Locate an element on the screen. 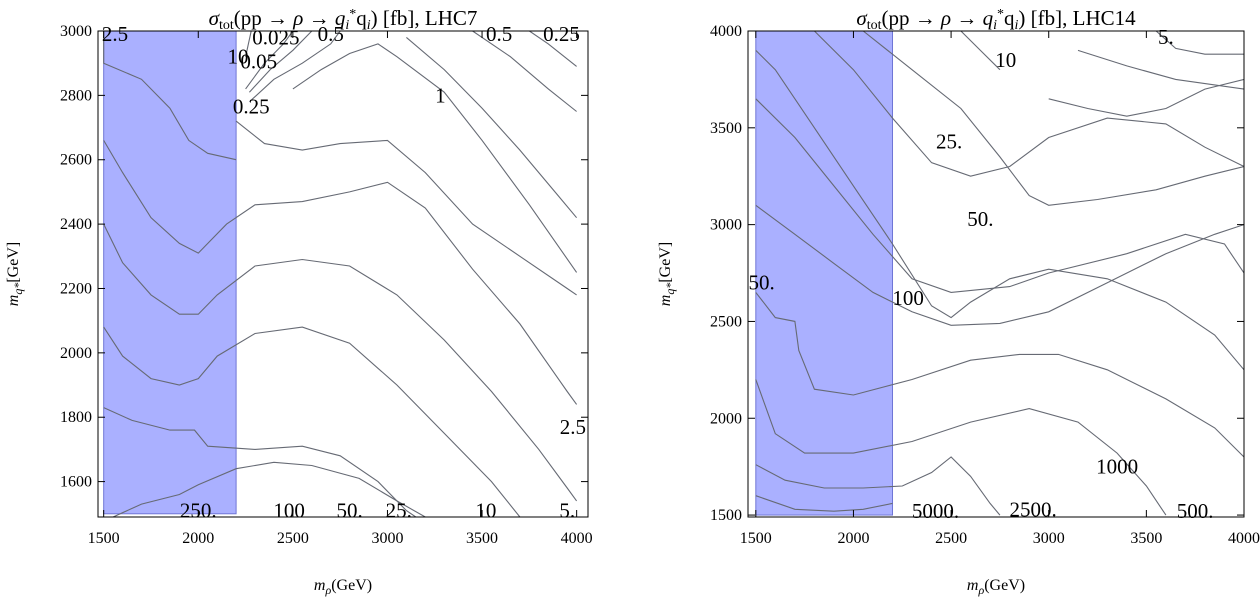 This screenshot has height=606, width=1260. y-tick-label: 4000 is located at coordinates (726, 31).